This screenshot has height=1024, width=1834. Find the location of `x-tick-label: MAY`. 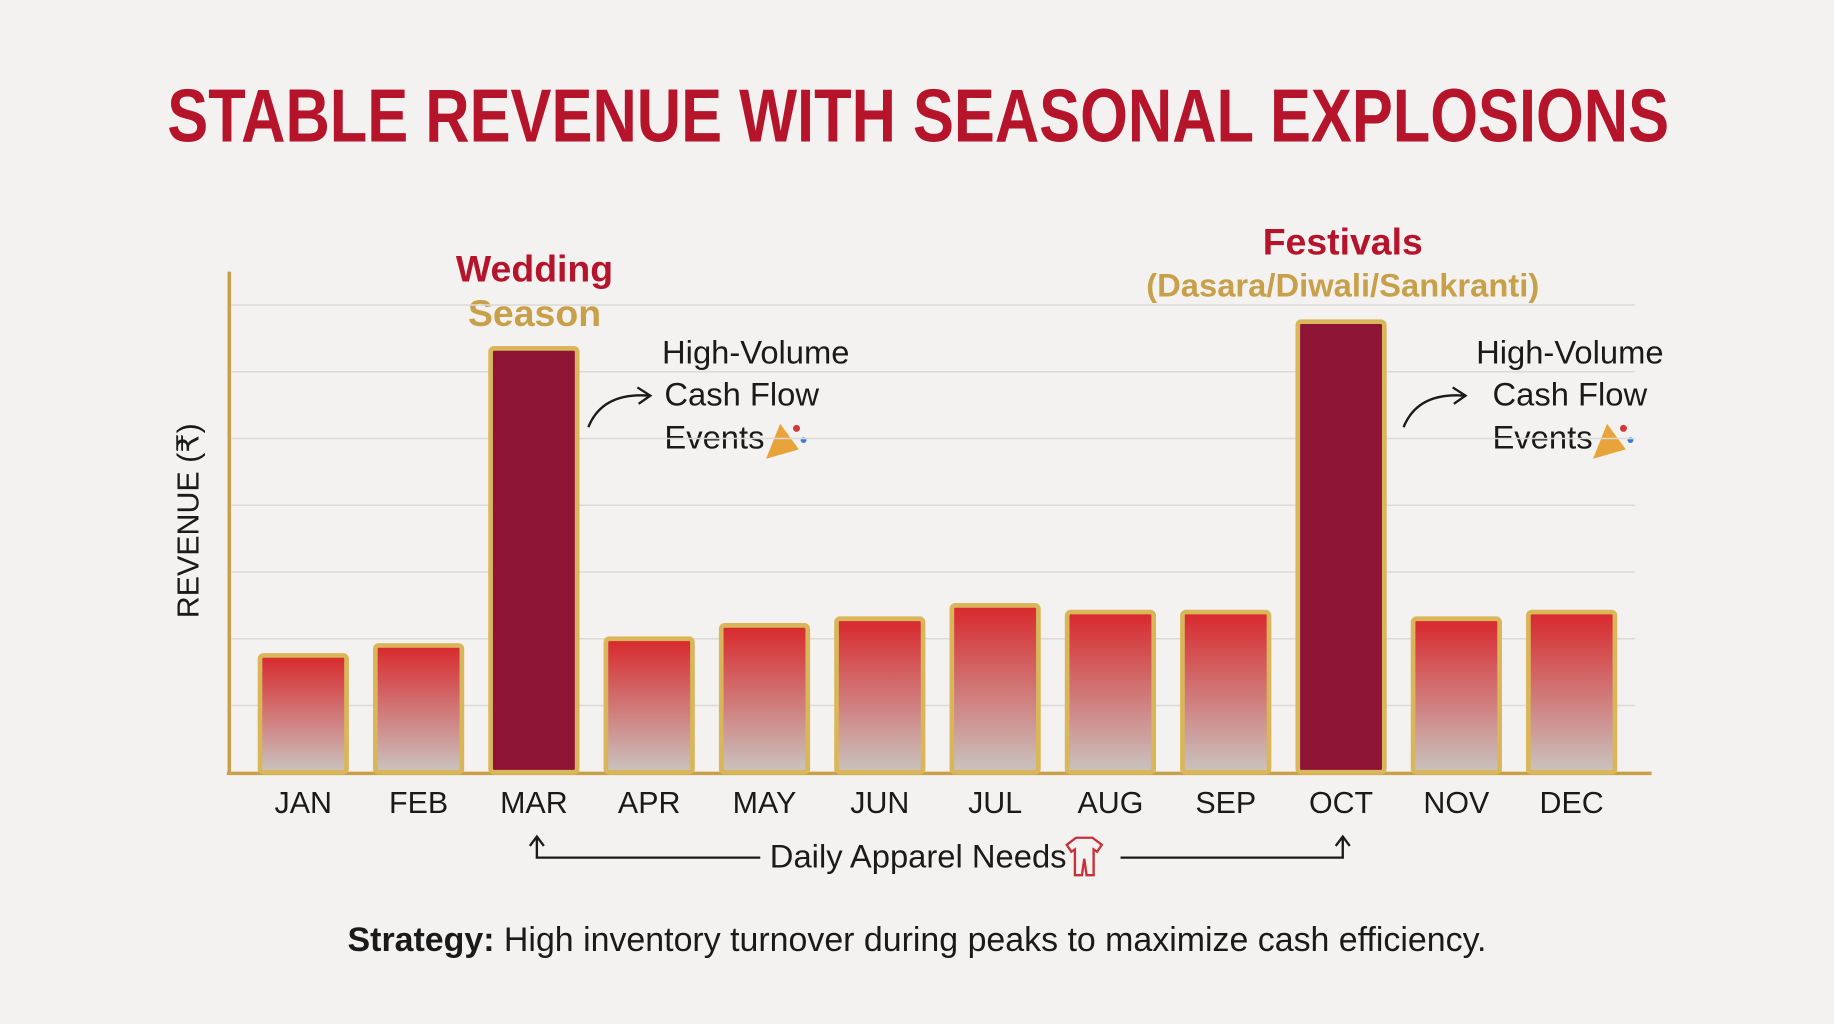

x-tick-label: MAY is located at coordinates (765, 803).